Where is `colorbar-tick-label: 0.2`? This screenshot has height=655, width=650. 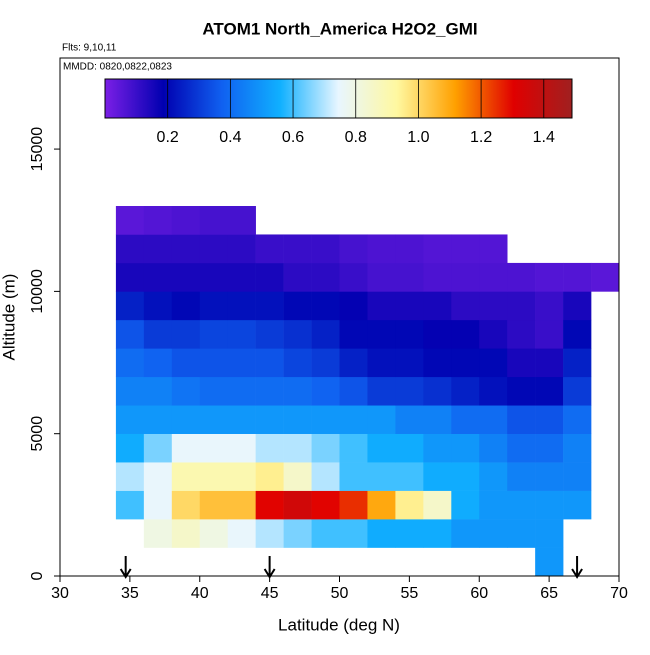 colorbar-tick-label: 0.2 is located at coordinates (168, 137).